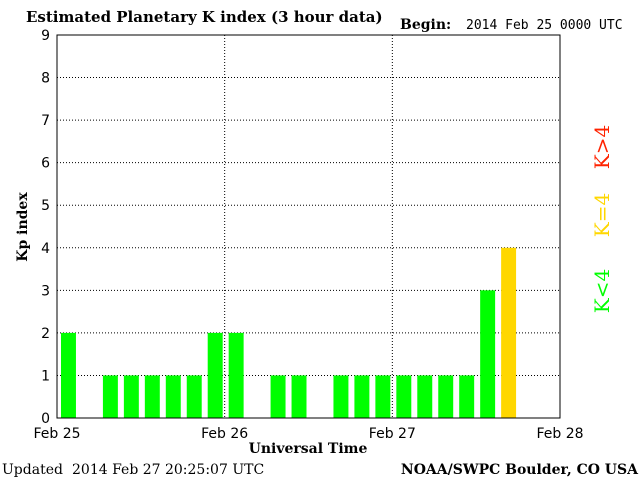 This screenshot has height=480, width=640. What do you see at coordinates (224, 434) in the screenshot?
I see `x-tick-label: Feb 26` at bounding box center [224, 434].